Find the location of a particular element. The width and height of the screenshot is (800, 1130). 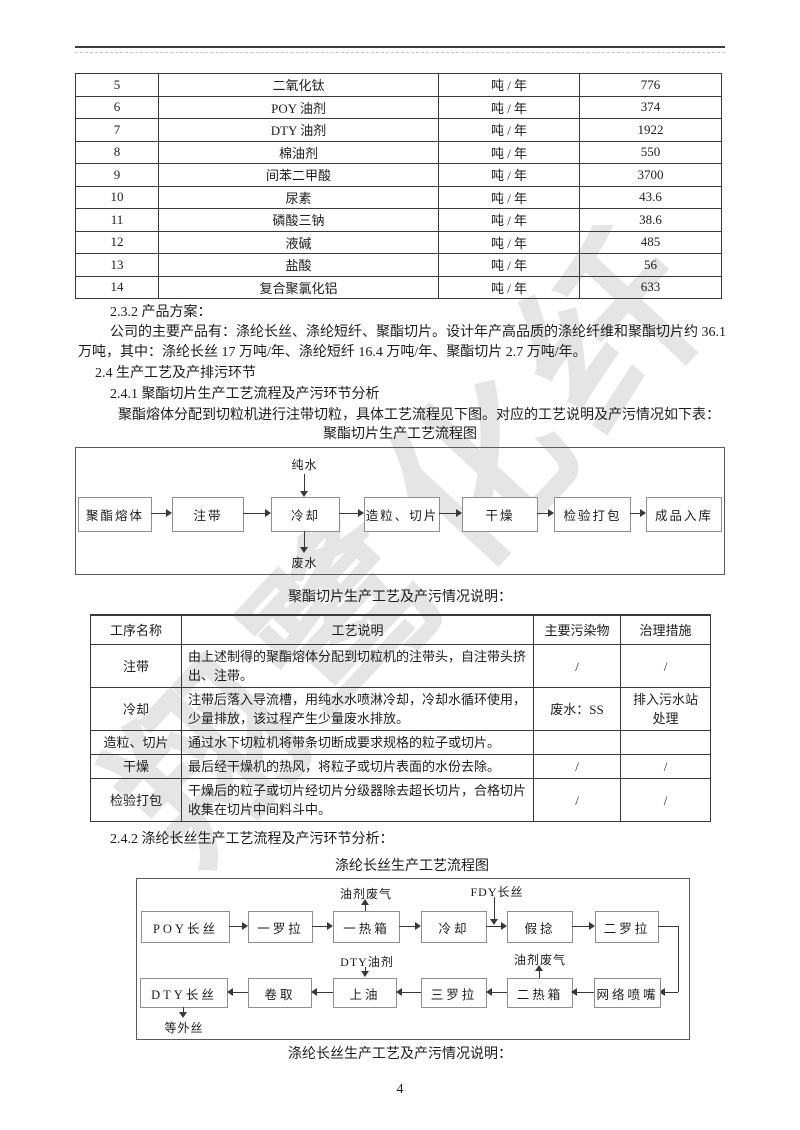

flow-step-oiling: 上油 is located at coordinates (365, 993).